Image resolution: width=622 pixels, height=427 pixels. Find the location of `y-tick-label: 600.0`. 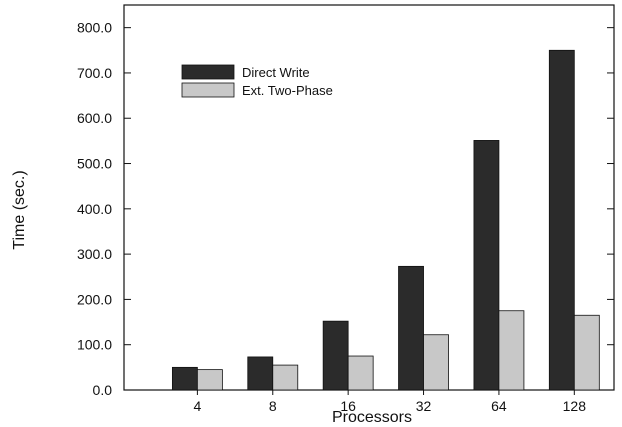

y-tick-label: 600.0 is located at coordinates (94, 118).